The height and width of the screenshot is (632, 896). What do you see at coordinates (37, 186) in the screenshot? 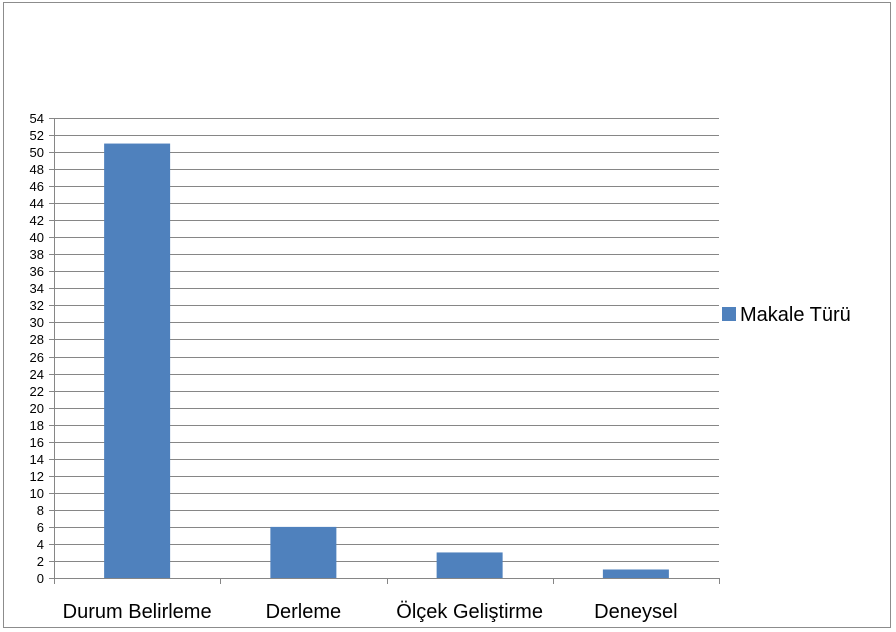
I see `y-tick-label: 46` at bounding box center [37, 186].